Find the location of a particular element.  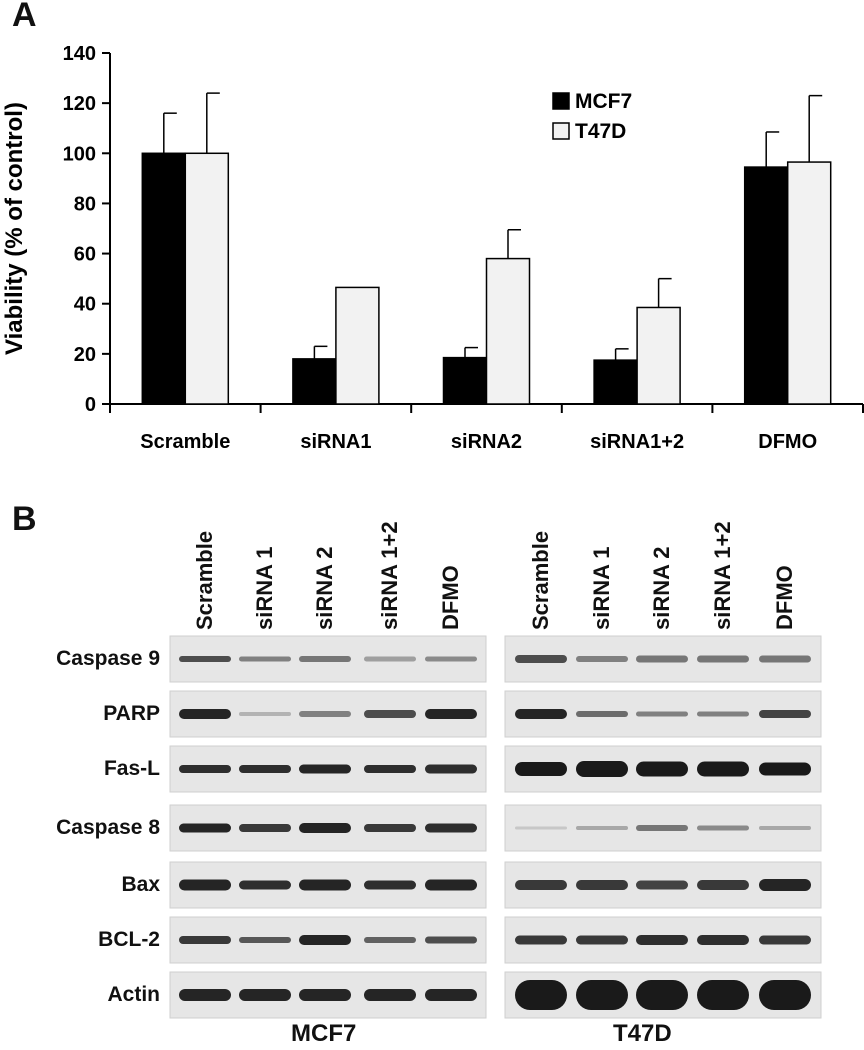

protein-label-caspase-8: Caspase 8 is located at coordinates (108, 827).